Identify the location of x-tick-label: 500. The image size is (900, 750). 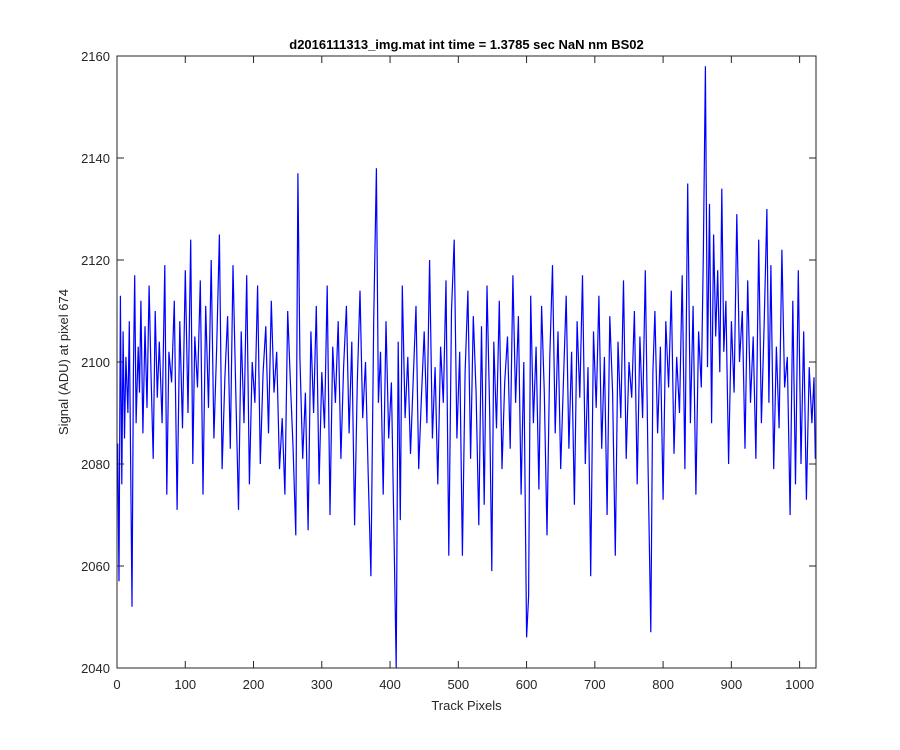
(458, 684).